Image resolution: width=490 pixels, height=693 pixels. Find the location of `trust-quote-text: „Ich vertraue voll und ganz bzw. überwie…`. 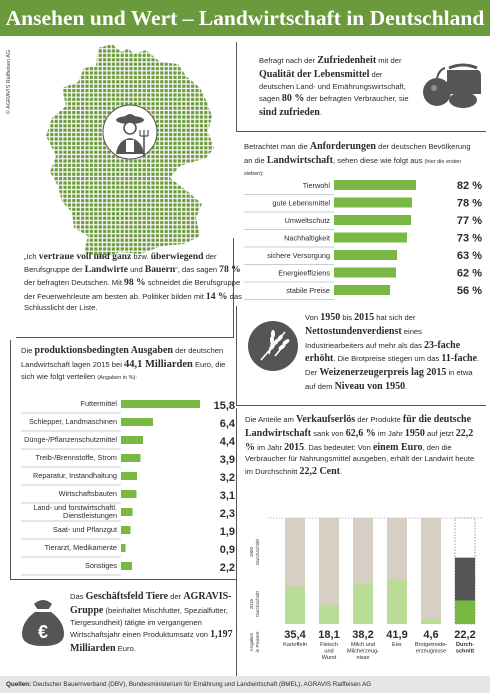

trust-quote-text: „Ich vertraue voll und ganz bzw. überwie… is located at coordinates (133, 281).